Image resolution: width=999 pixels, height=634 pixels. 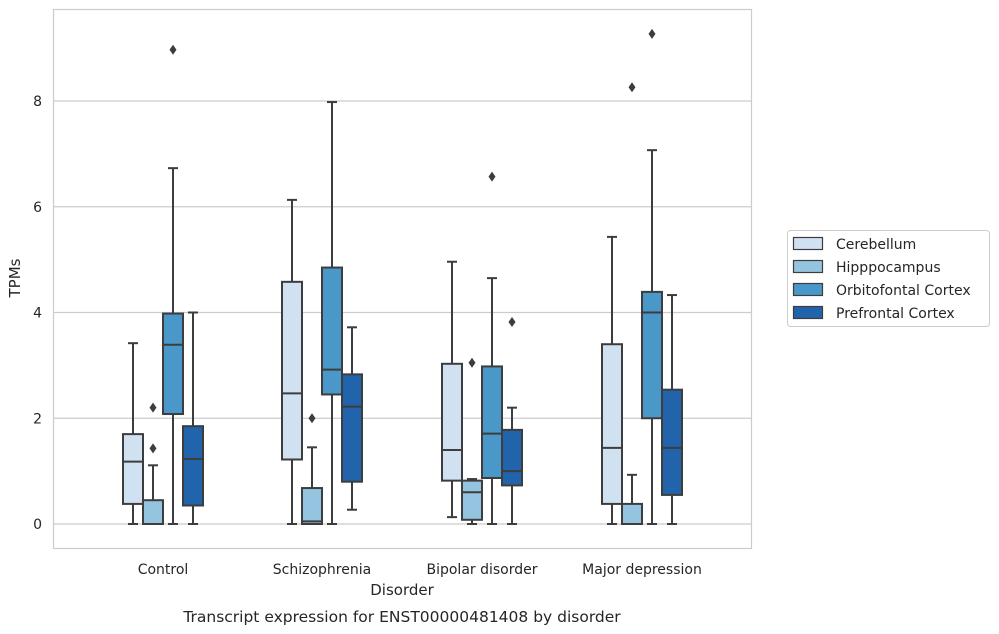 I want to click on legend-item-hipppocampus: Hipppocampus, so click(x=866, y=267).